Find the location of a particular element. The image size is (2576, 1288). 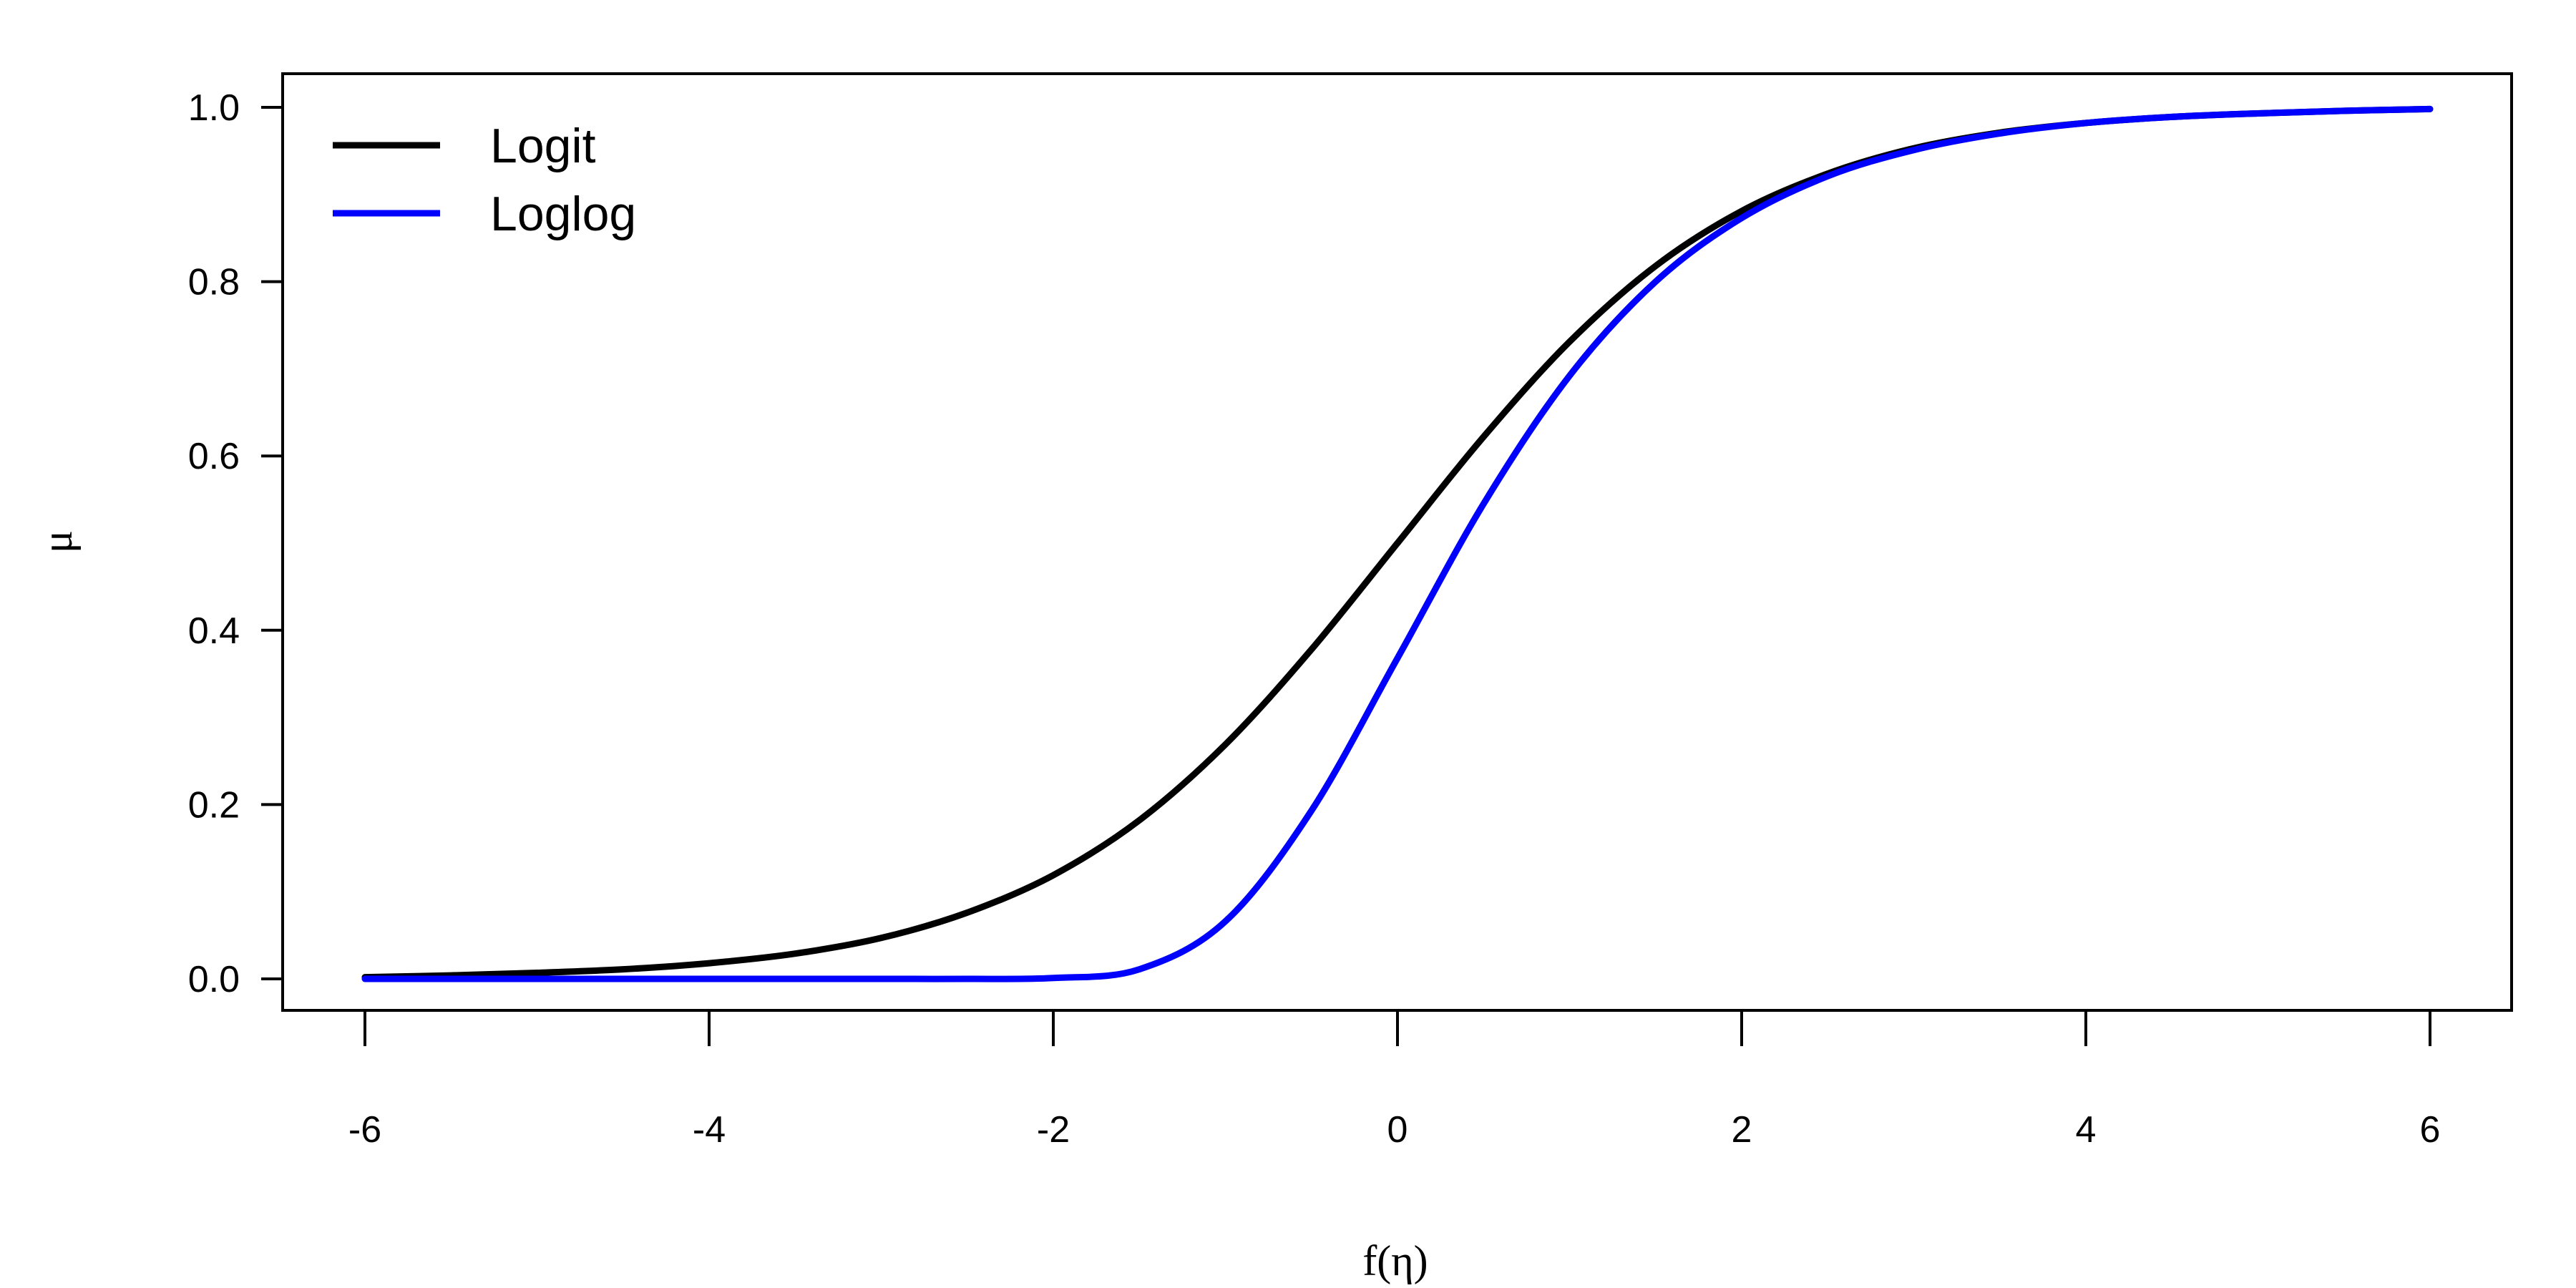

y-tick-label: 0.6 is located at coordinates (214, 456).